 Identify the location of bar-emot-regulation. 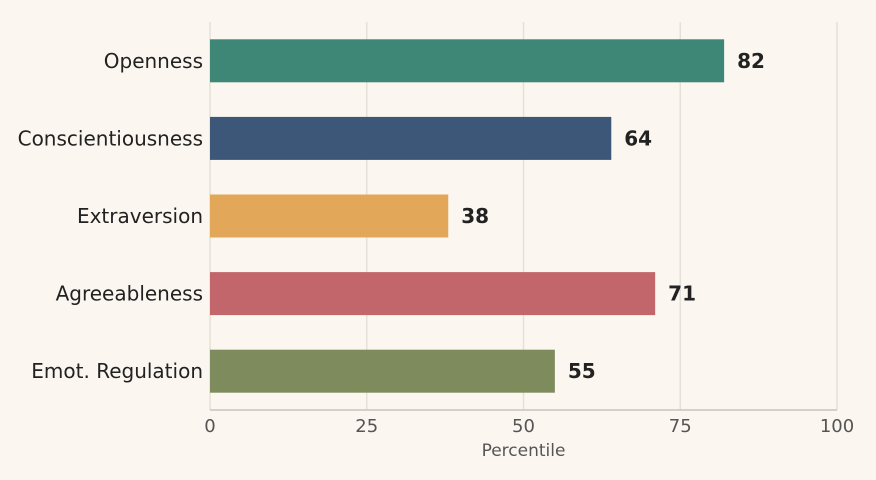
(382, 371).